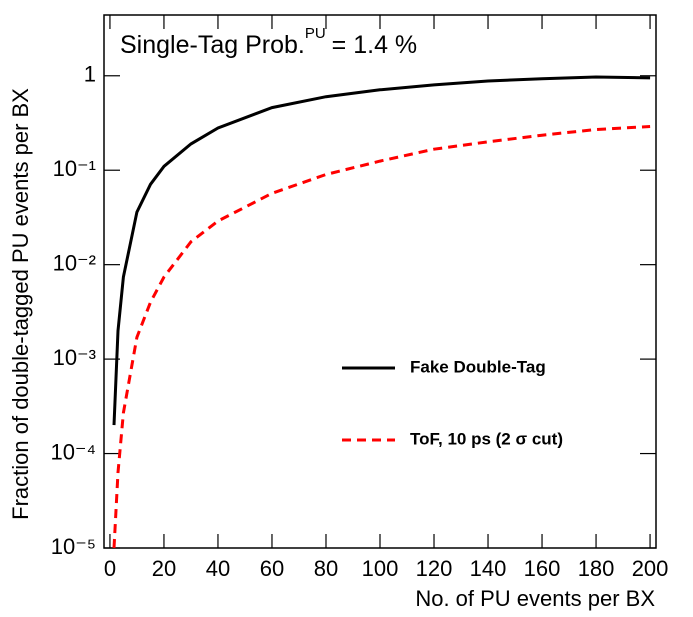  What do you see at coordinates (90, 74) in the screenshot?
I see `y-tick-label: 1` at bounding box center [90, 74].